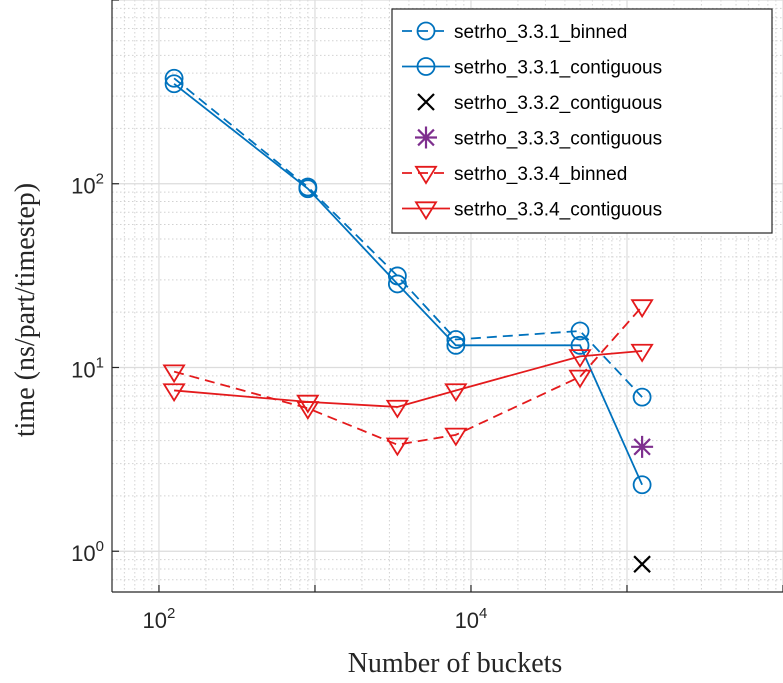 The image size is (783, 683). What do you see at coordinates (558, 68) in the screenshot?
I see `legend-label: setrho_3.3.1_contiguous` at bounding box center [558, 68].